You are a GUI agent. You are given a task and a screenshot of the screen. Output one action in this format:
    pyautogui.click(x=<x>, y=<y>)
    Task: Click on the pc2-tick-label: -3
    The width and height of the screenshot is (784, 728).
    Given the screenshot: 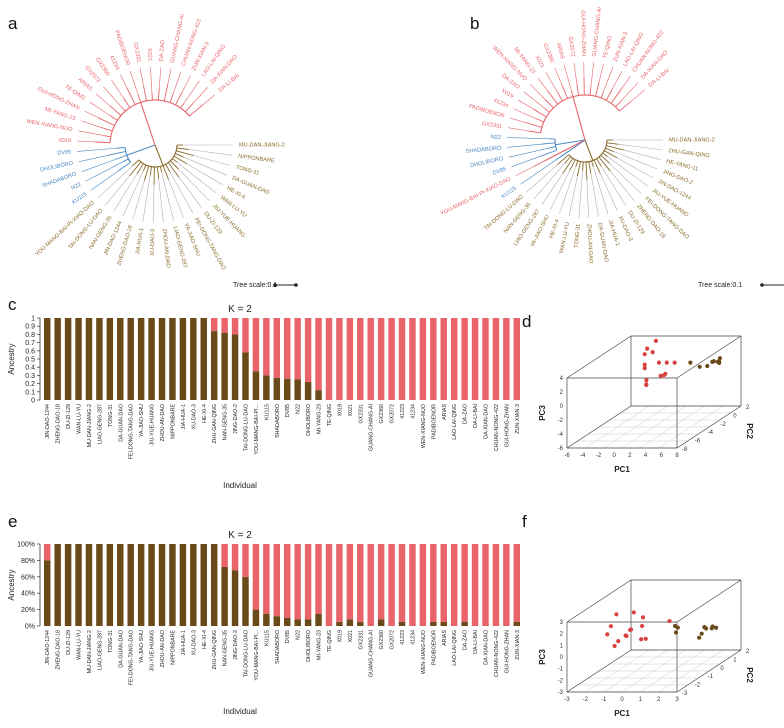 What is the action you would take?
    pyautogui.click(x=685, y=694)
    